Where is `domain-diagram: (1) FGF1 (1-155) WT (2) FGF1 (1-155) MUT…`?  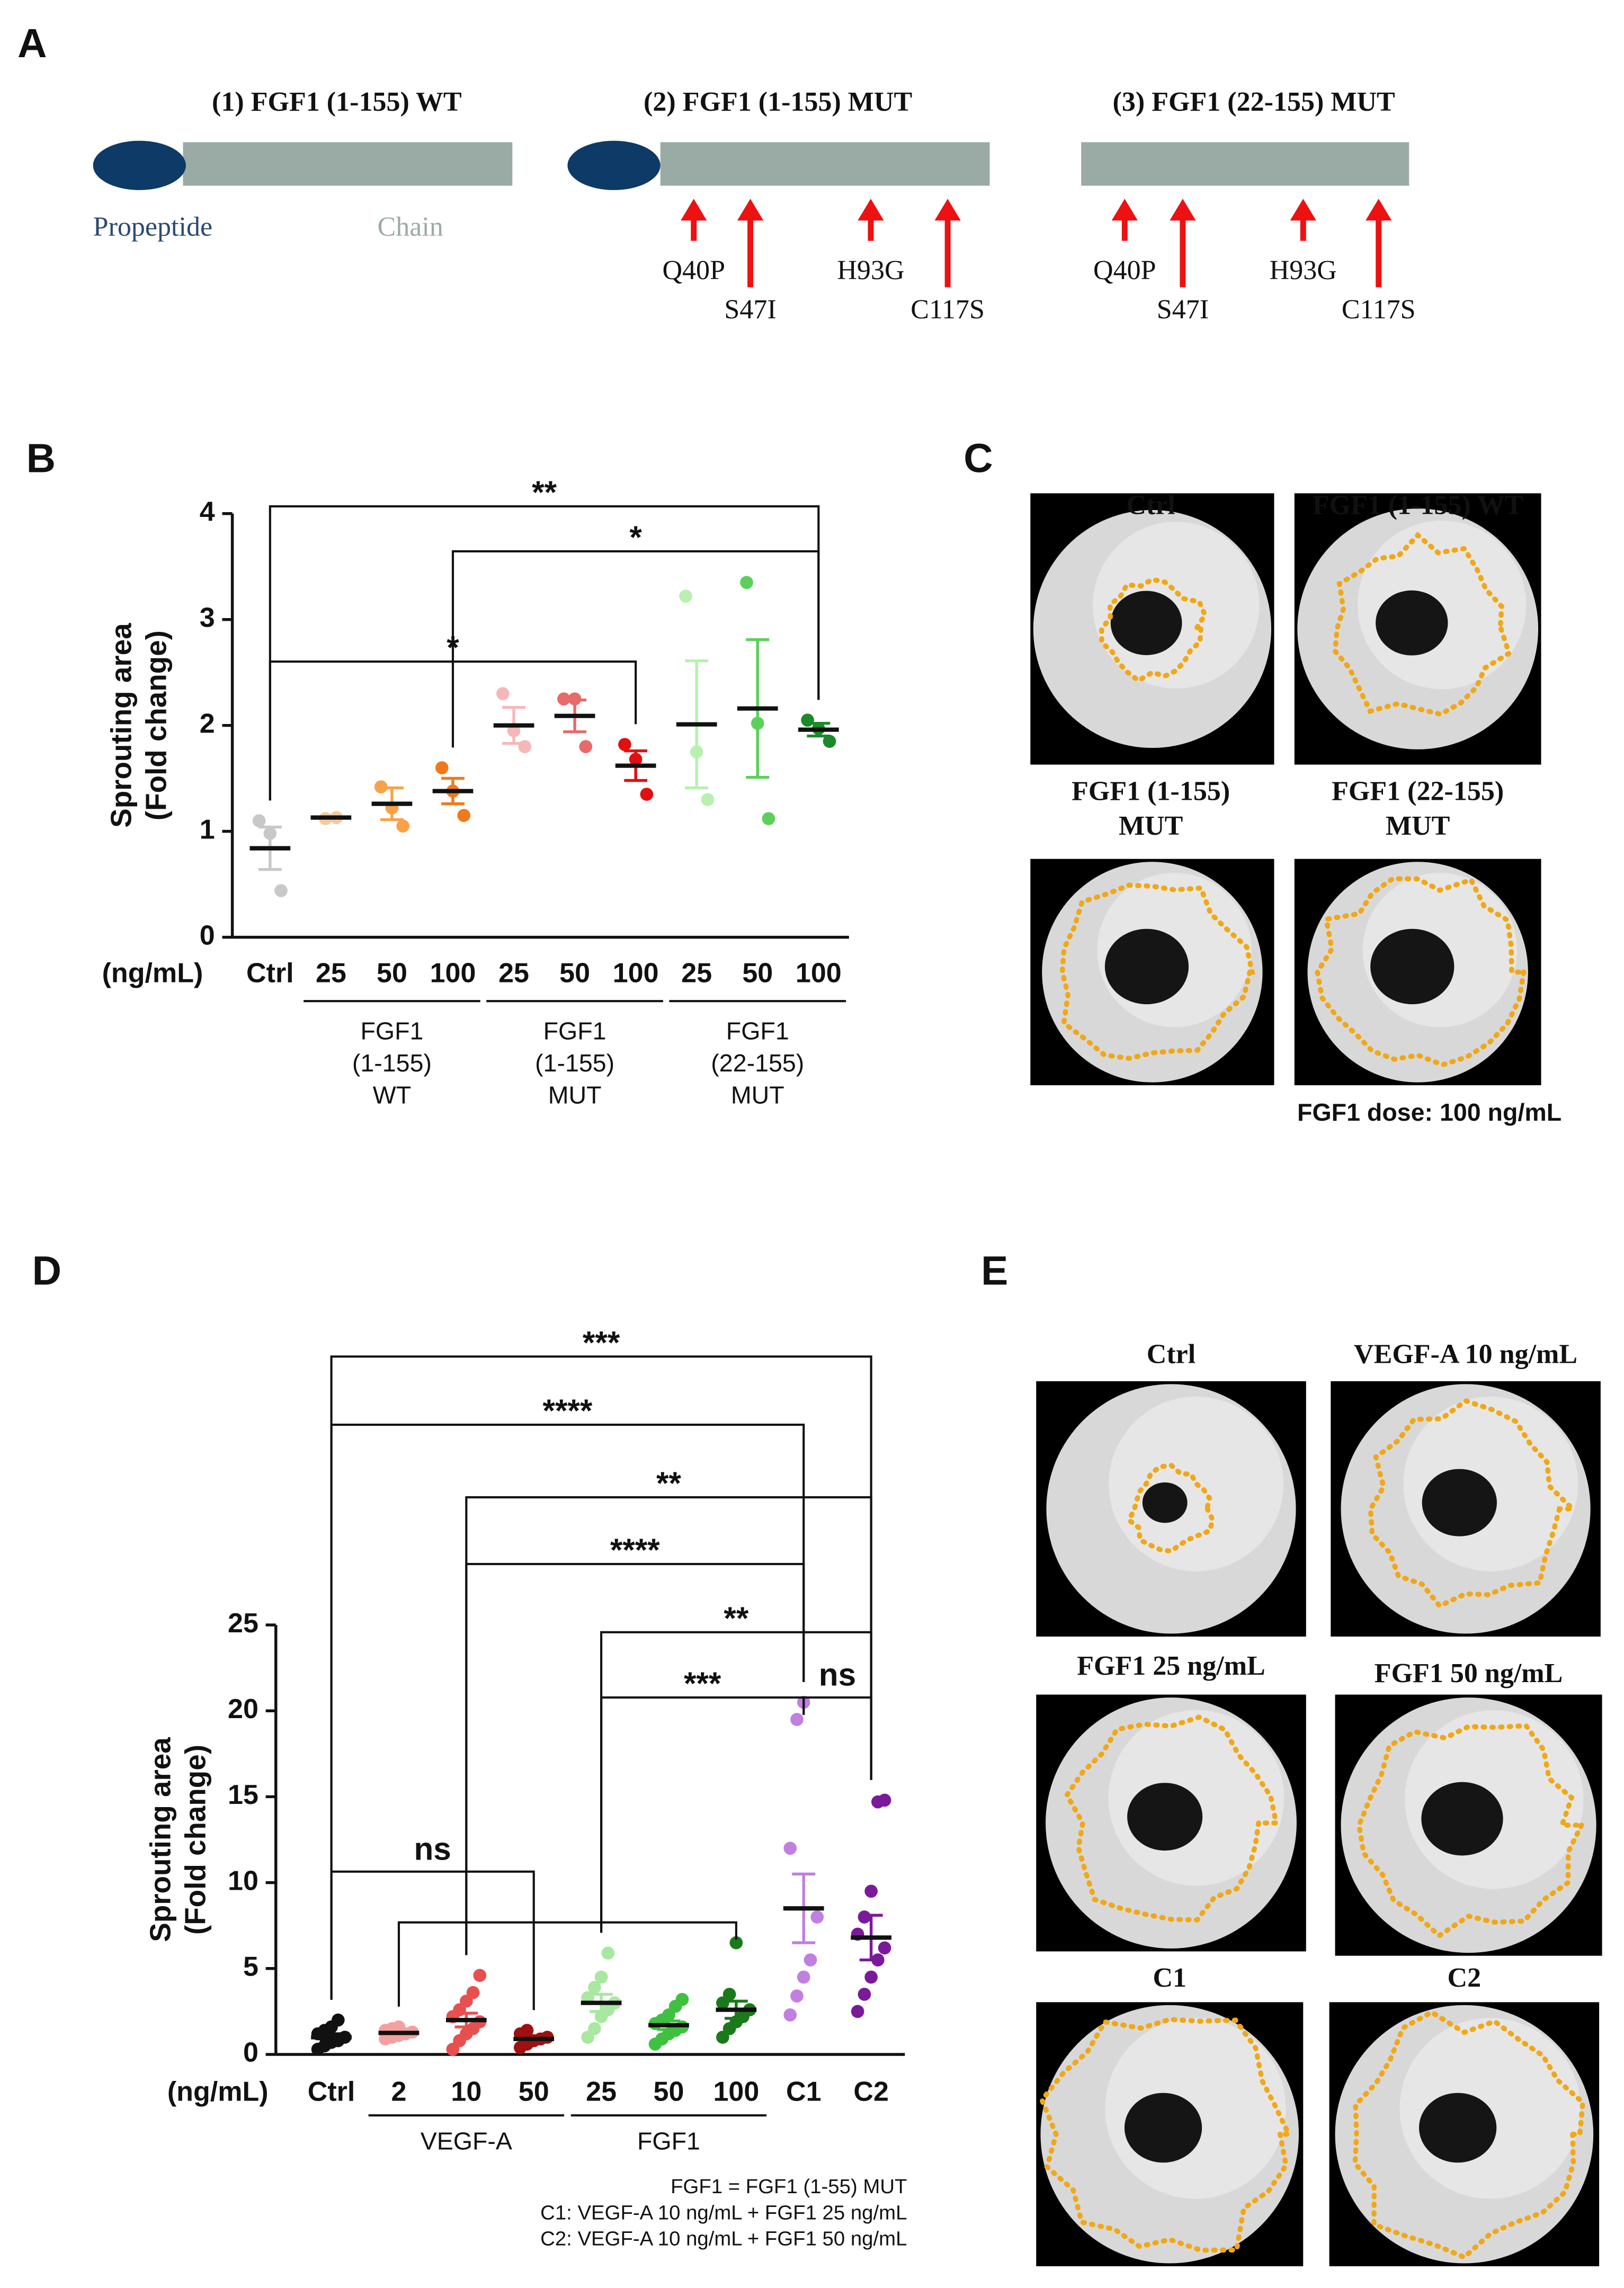 domain-diagram: (1) FGF1 (1-155) WT (2) FGF1 (1-155) MUT… is located at coordinates (751, 165).